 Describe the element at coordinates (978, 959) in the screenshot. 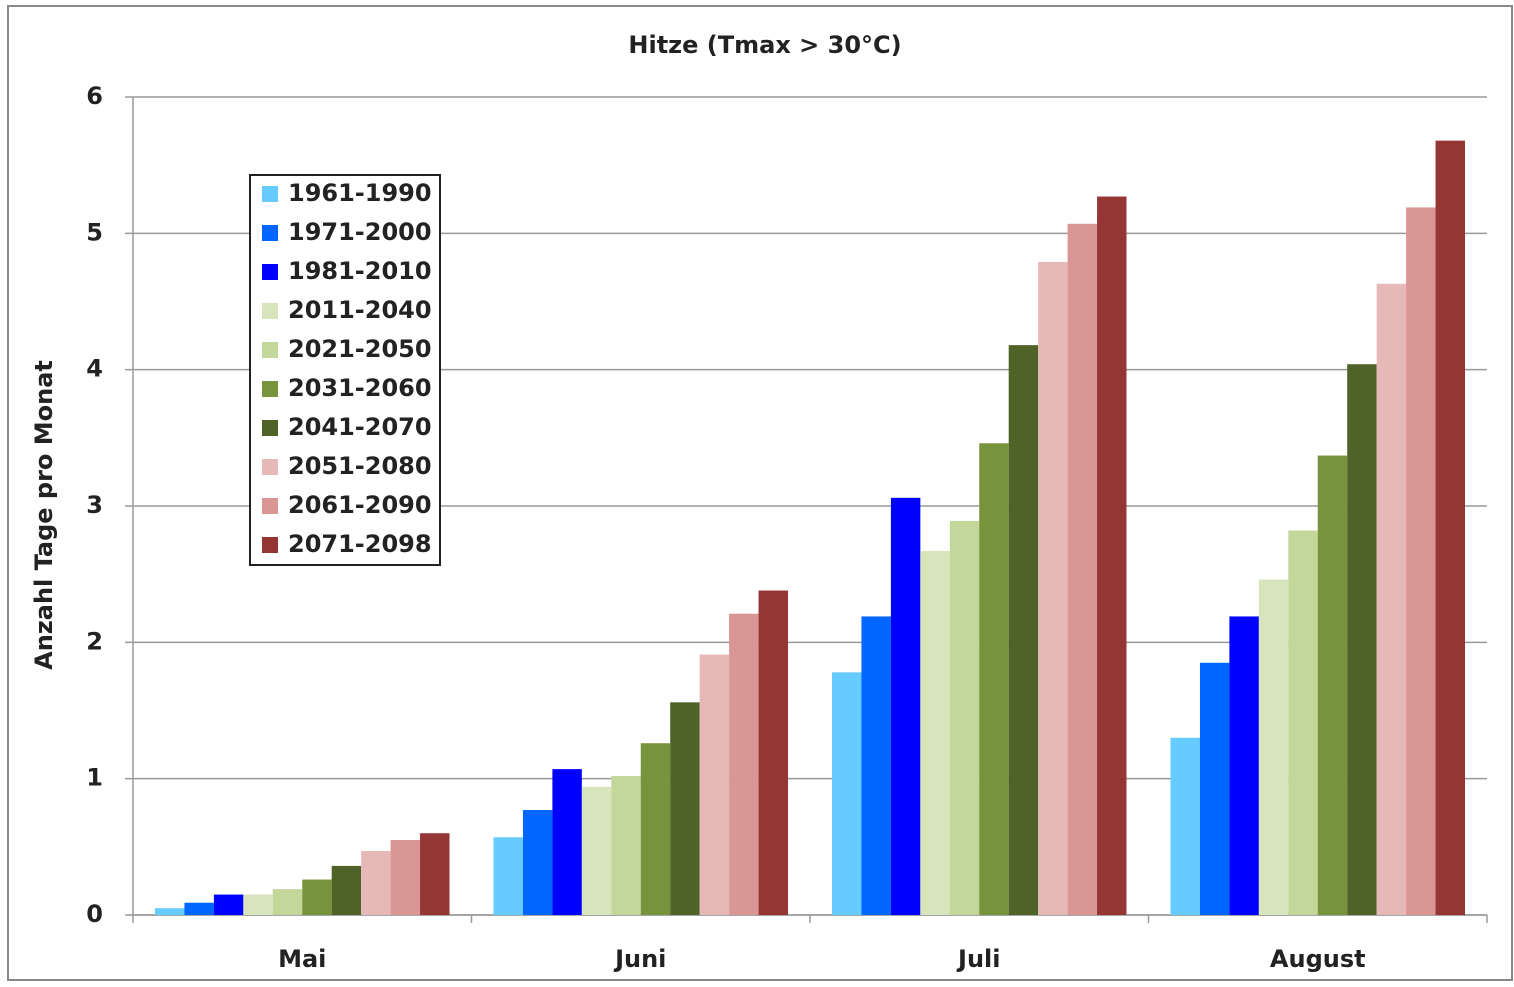

I see `x-tick-label: Juli` at that location.